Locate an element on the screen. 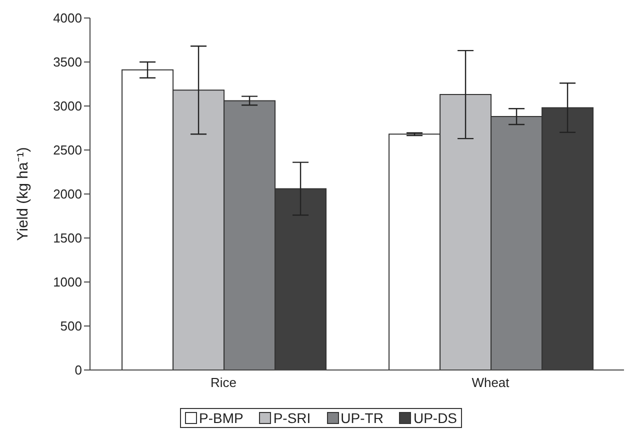 This screenshot has height=434, width=632. legend-label: P-SRI is located at coordinates (291, 418).